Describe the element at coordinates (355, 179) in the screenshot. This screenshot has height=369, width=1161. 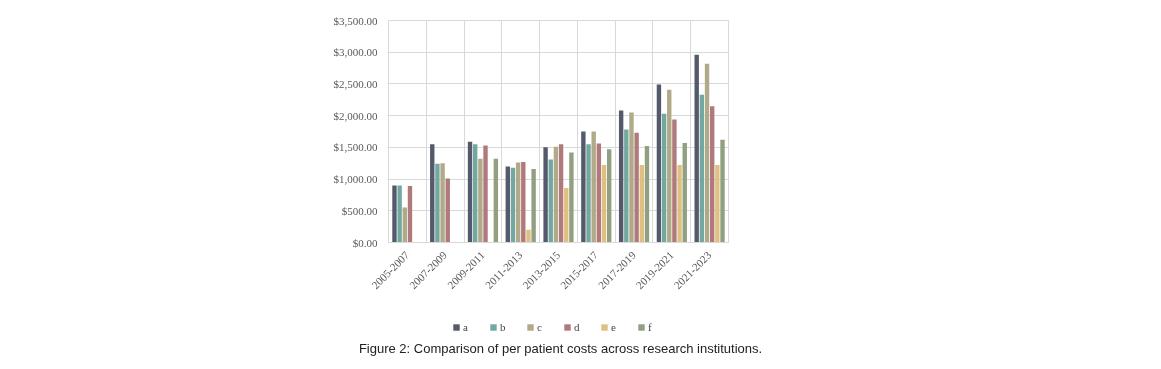
I see `y-tick-label: $1,000.00` at that location.